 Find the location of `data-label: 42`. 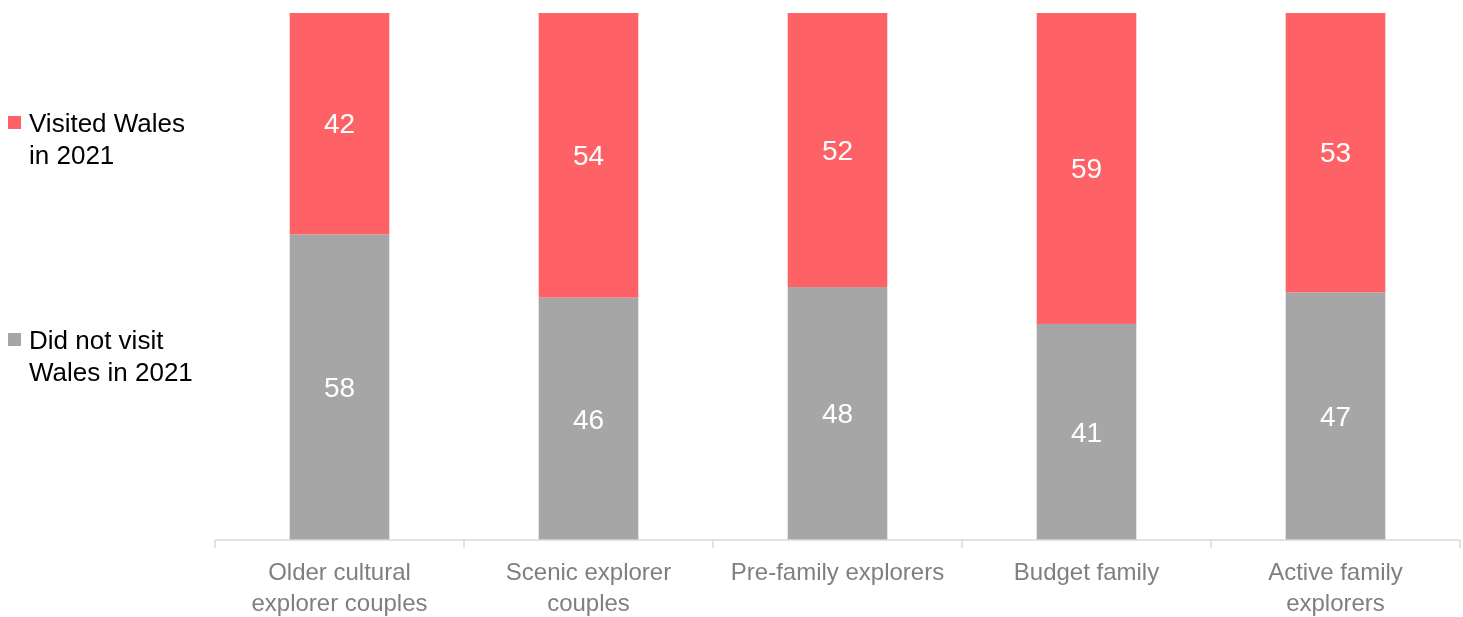

data-label: 42 is located at coordinates (339, 124).